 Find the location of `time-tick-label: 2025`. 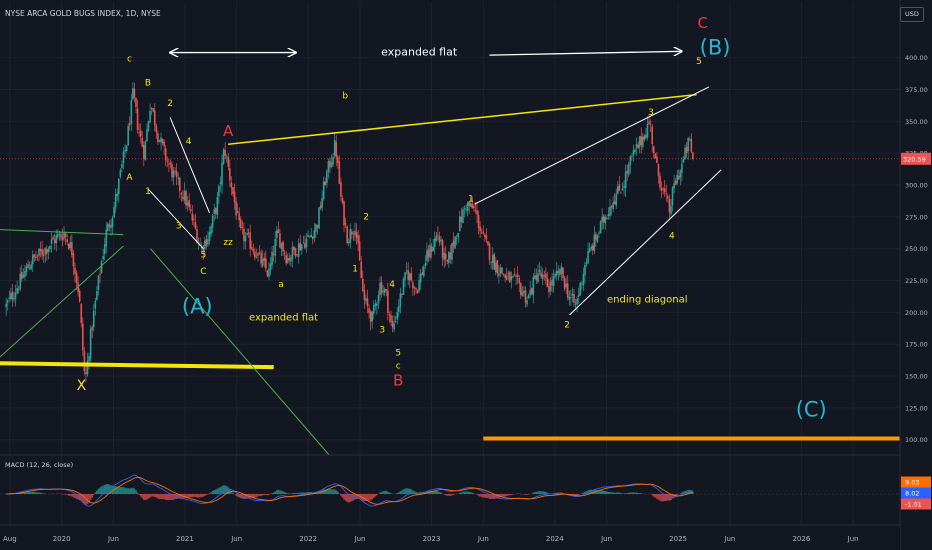

time-tick-label: 2025 is located at coordinates (678, 539).